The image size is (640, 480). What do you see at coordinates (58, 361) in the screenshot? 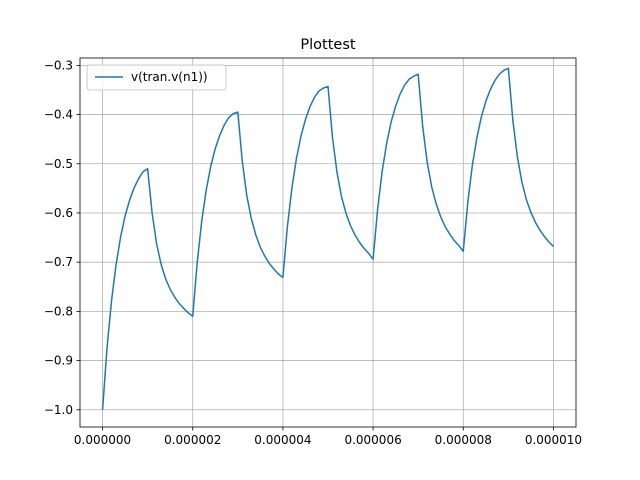
I see `y-tick-label: −0.9` at bounding box center [58, 361].